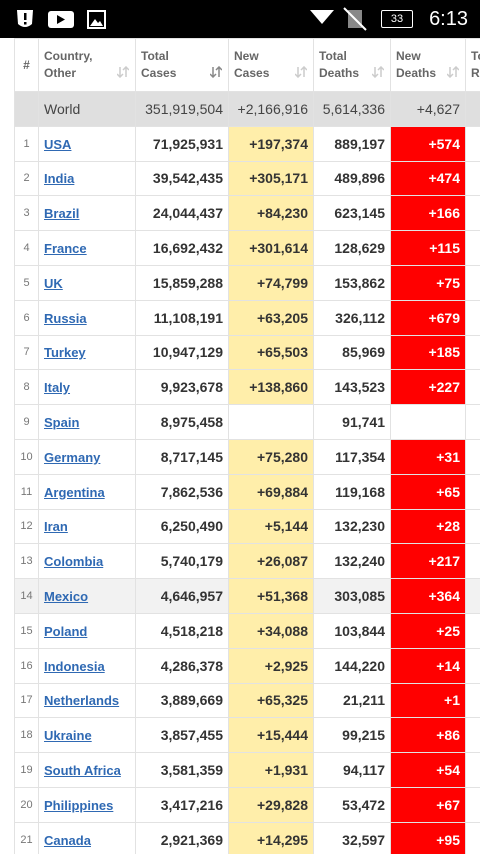  Describe the element at coordinates (66, 631) in the screenshot. I see `country-link: Poland` at that location.